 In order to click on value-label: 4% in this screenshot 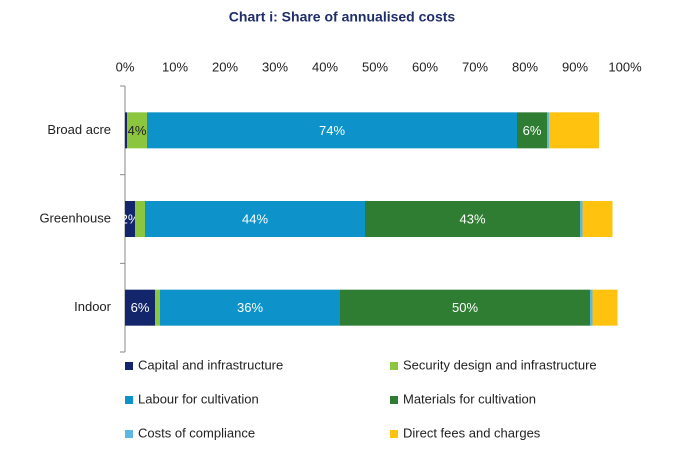, I will do `click(137, 130)`.